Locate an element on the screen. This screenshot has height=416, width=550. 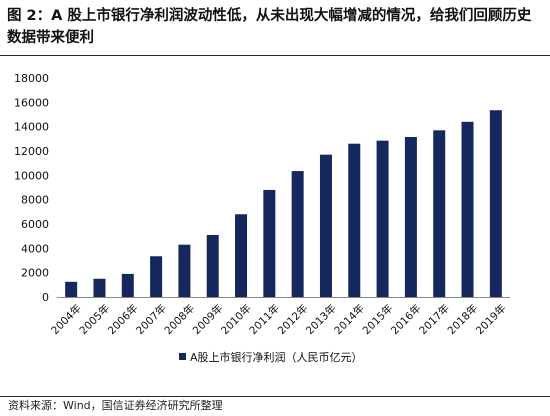
legend-swatch is located at coordinates (182, 356).